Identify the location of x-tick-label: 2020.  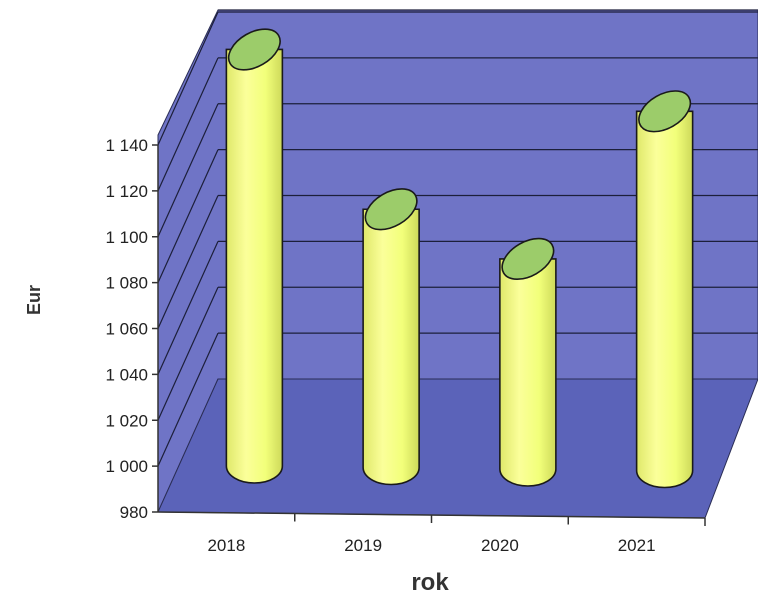
(500, 545).